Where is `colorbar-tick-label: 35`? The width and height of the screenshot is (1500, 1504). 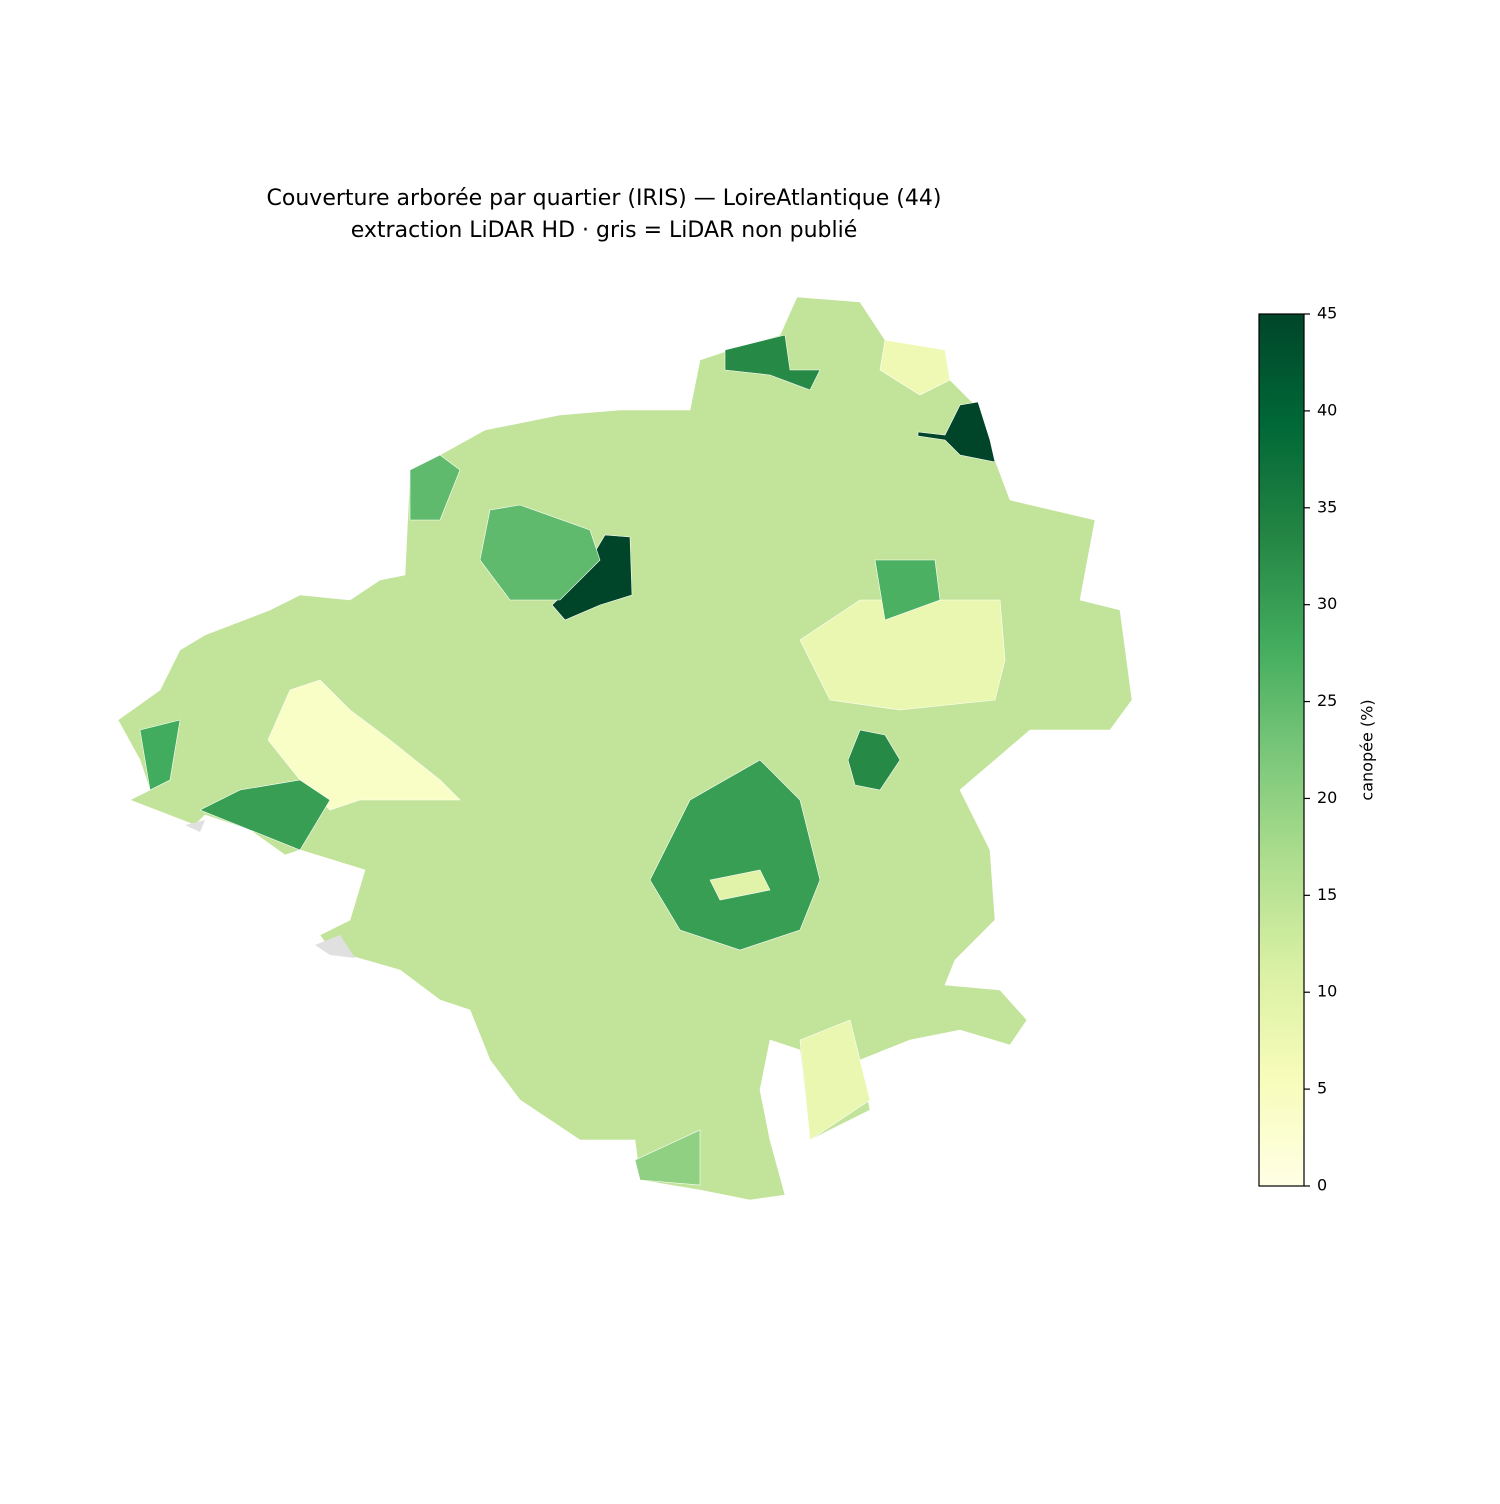 colorbar-tick-label: 35 is located at coordinates (1327, 506).